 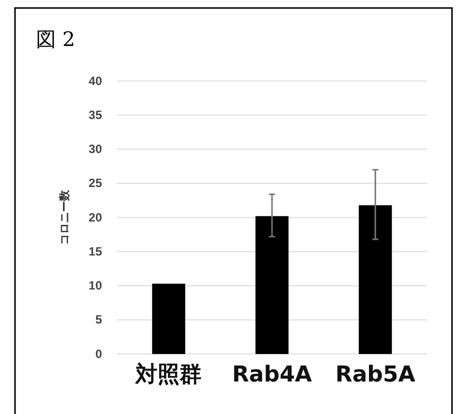 I want to click on y-tick-label: 10, so click(x=95, y=285).